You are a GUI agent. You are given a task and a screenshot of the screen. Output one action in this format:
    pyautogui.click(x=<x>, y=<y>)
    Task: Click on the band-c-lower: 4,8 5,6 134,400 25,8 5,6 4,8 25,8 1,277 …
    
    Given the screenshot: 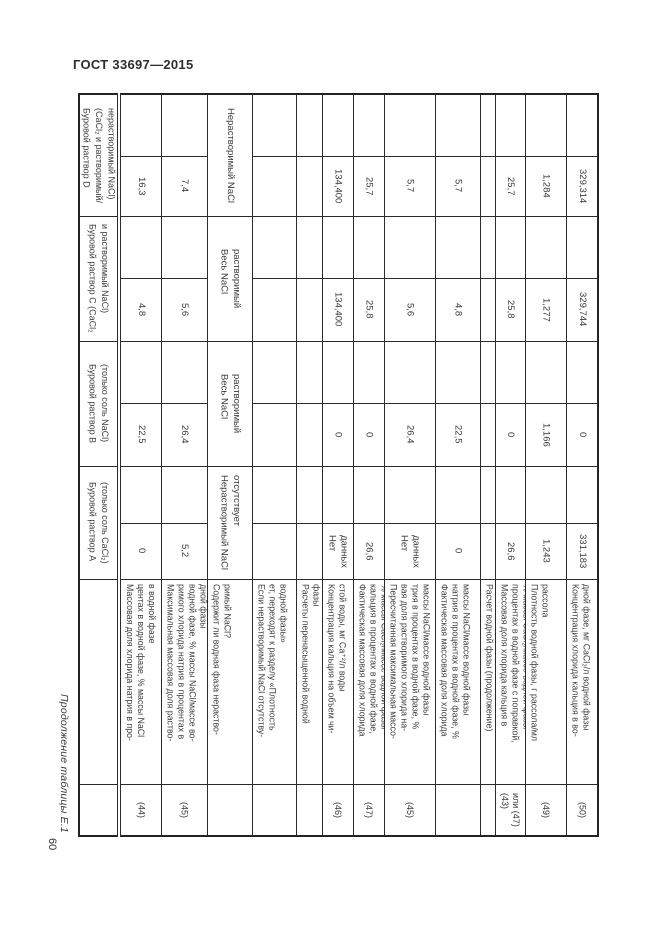 What is the action you would take?
    pyautogui.click(x=339, y=309)
    